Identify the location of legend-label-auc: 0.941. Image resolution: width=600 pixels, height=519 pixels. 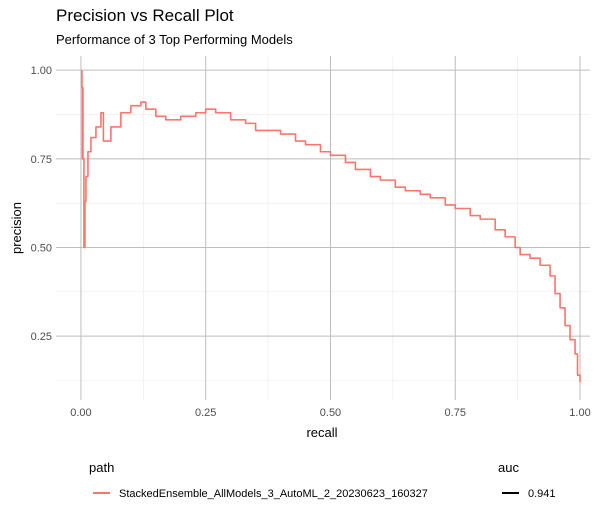
(542, 494).